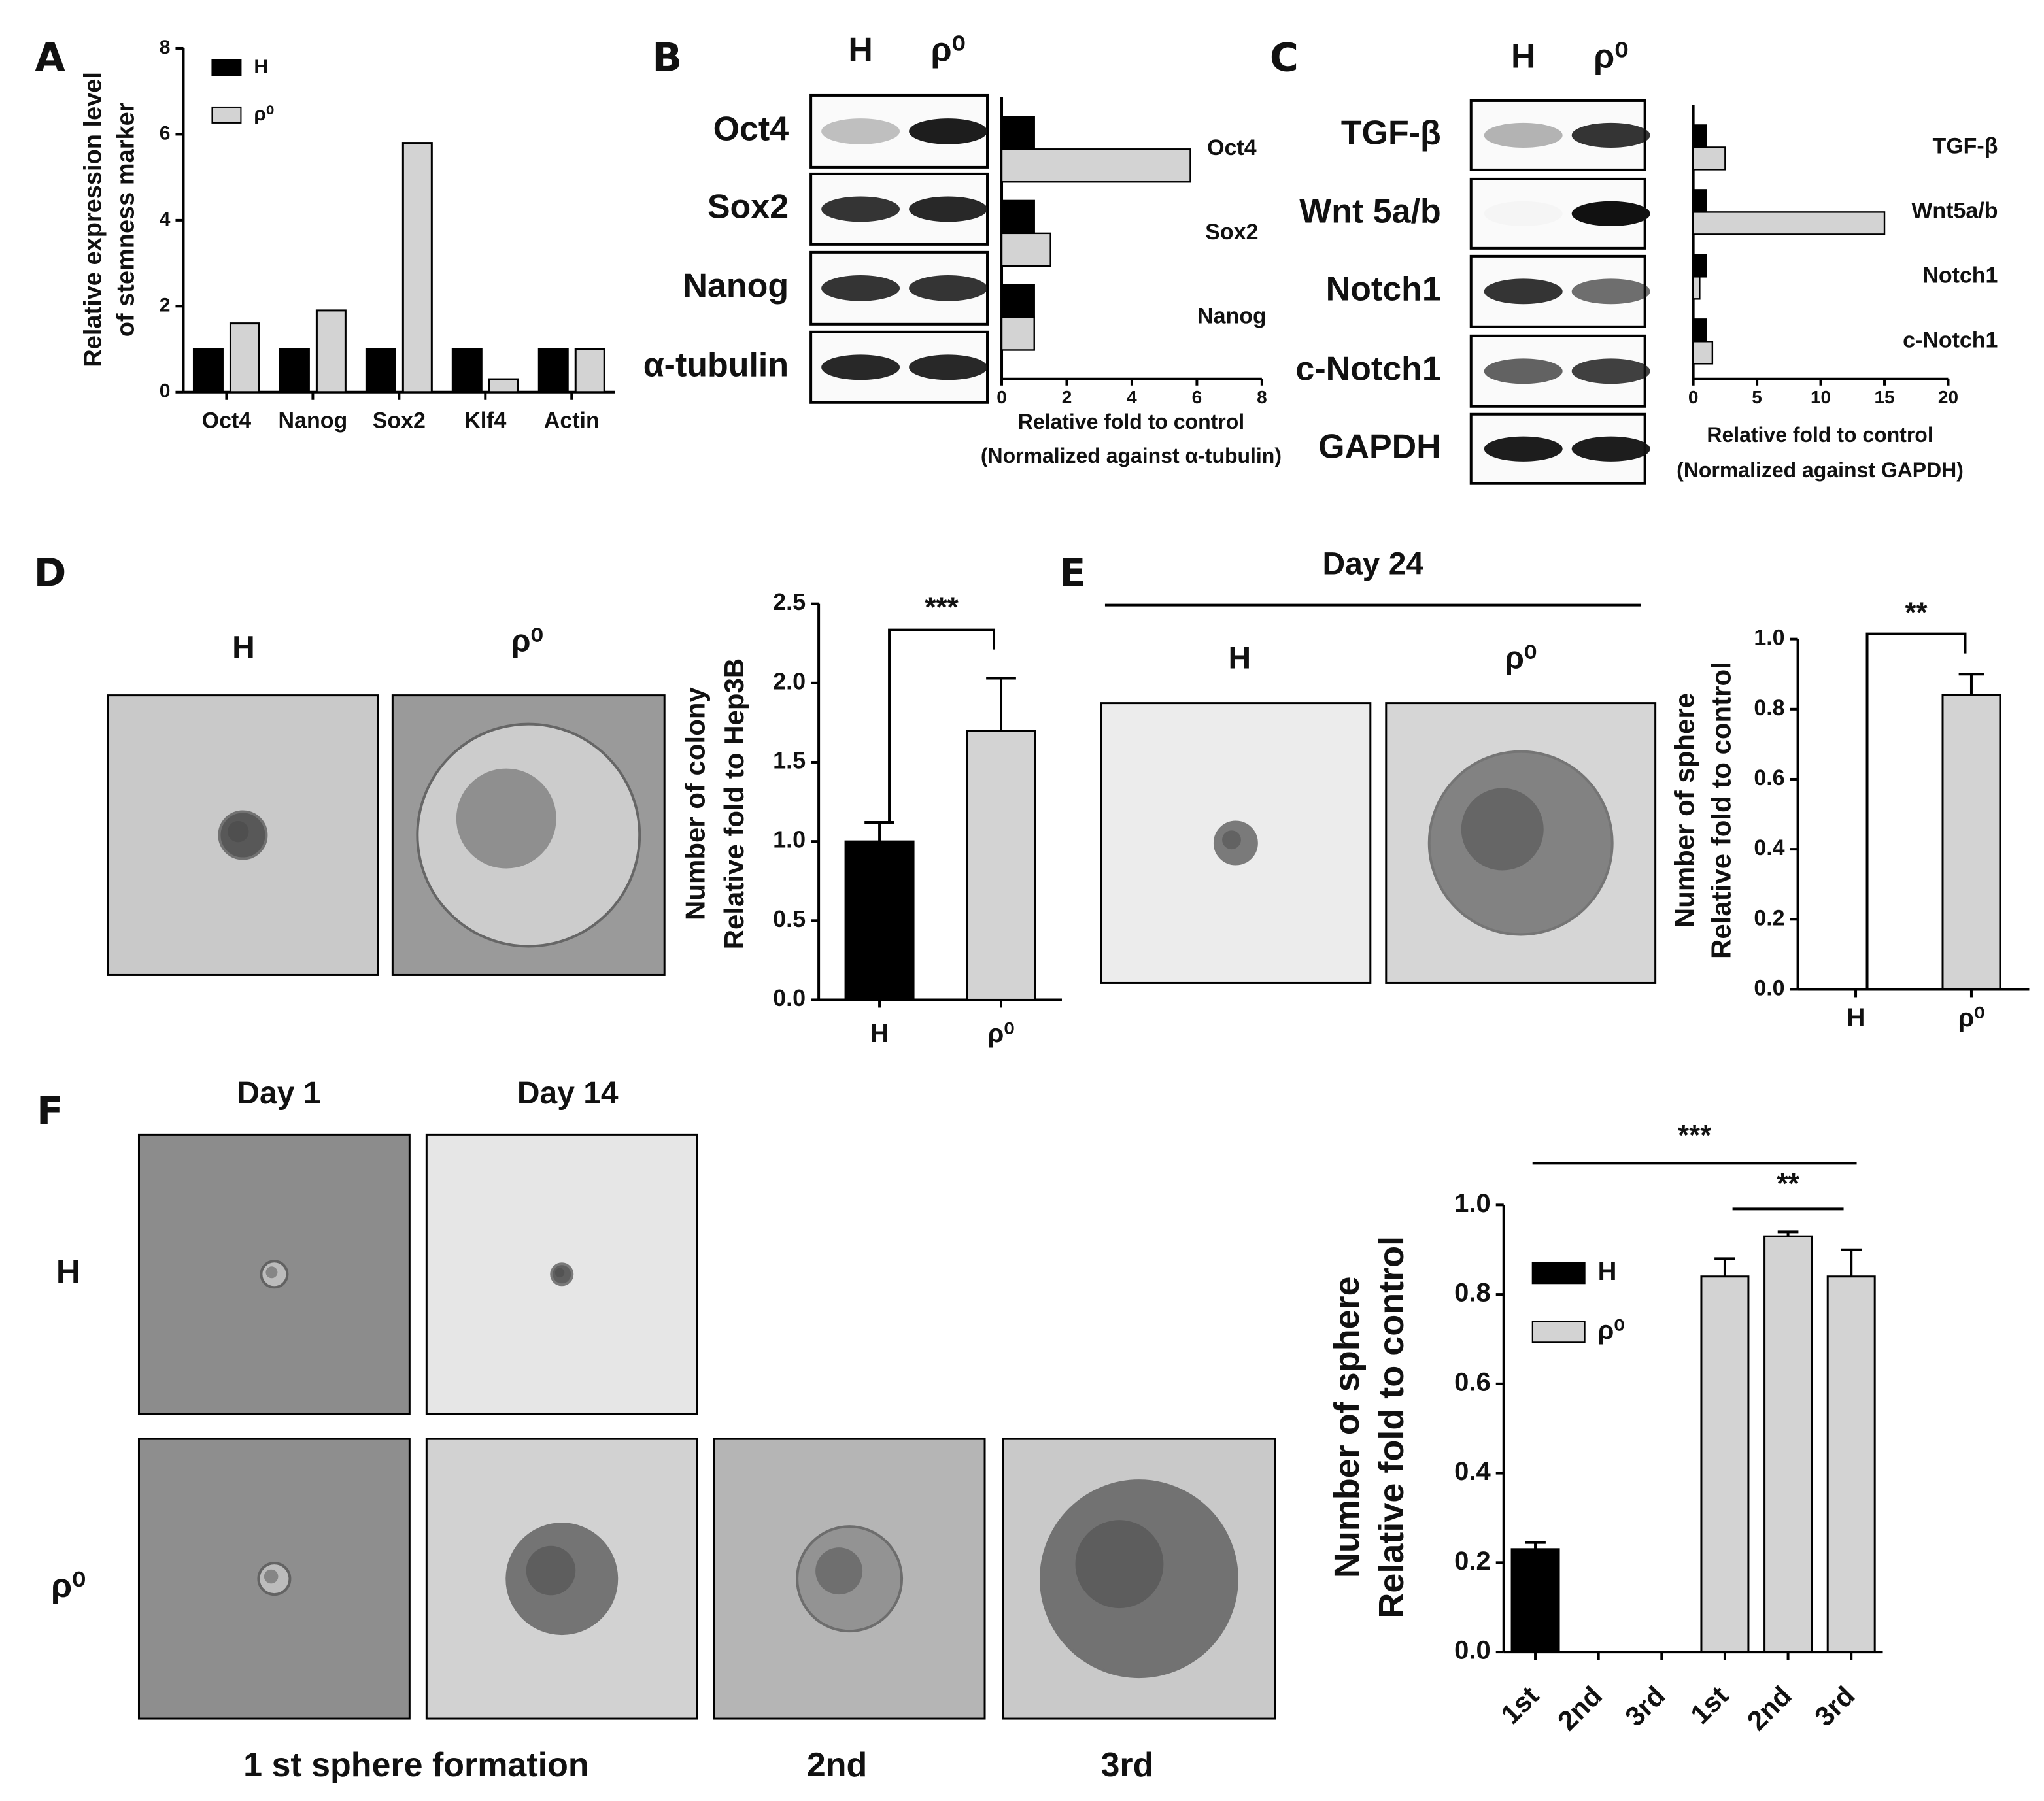  I want to click on y-tick-label: 0.5, so click(789, 918).